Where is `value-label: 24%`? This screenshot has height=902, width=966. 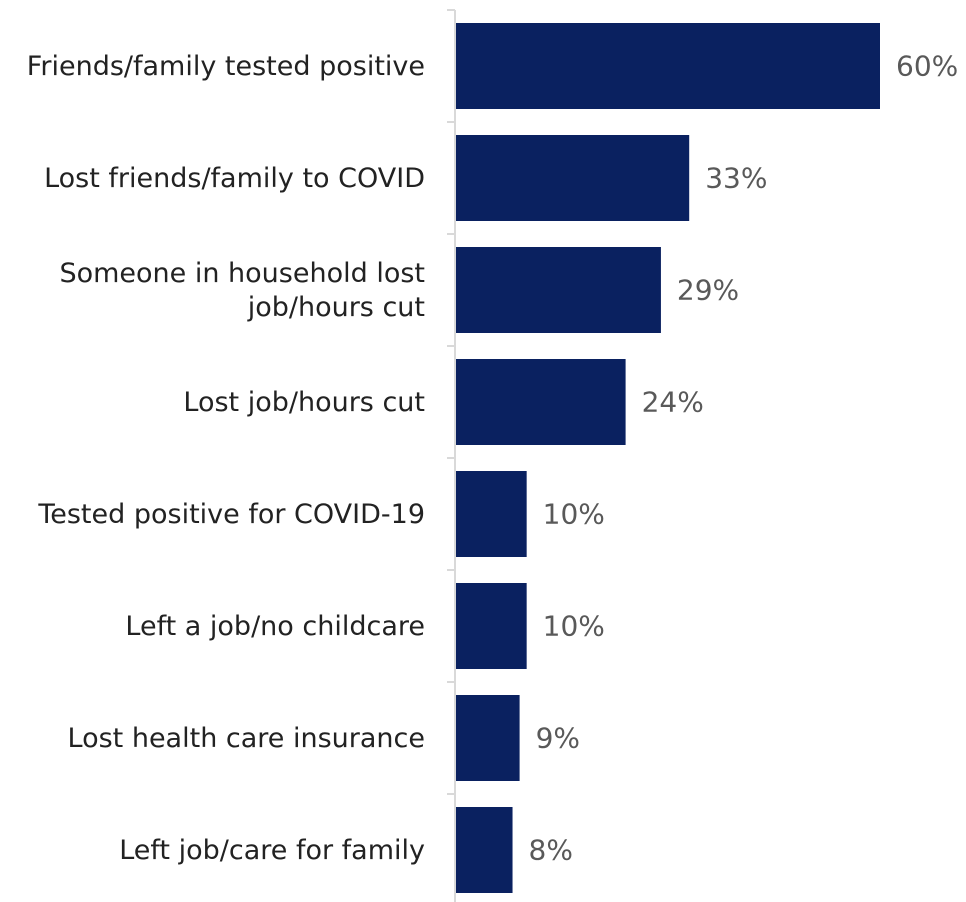
value-label: 24% is located at coordinates (673, 402).